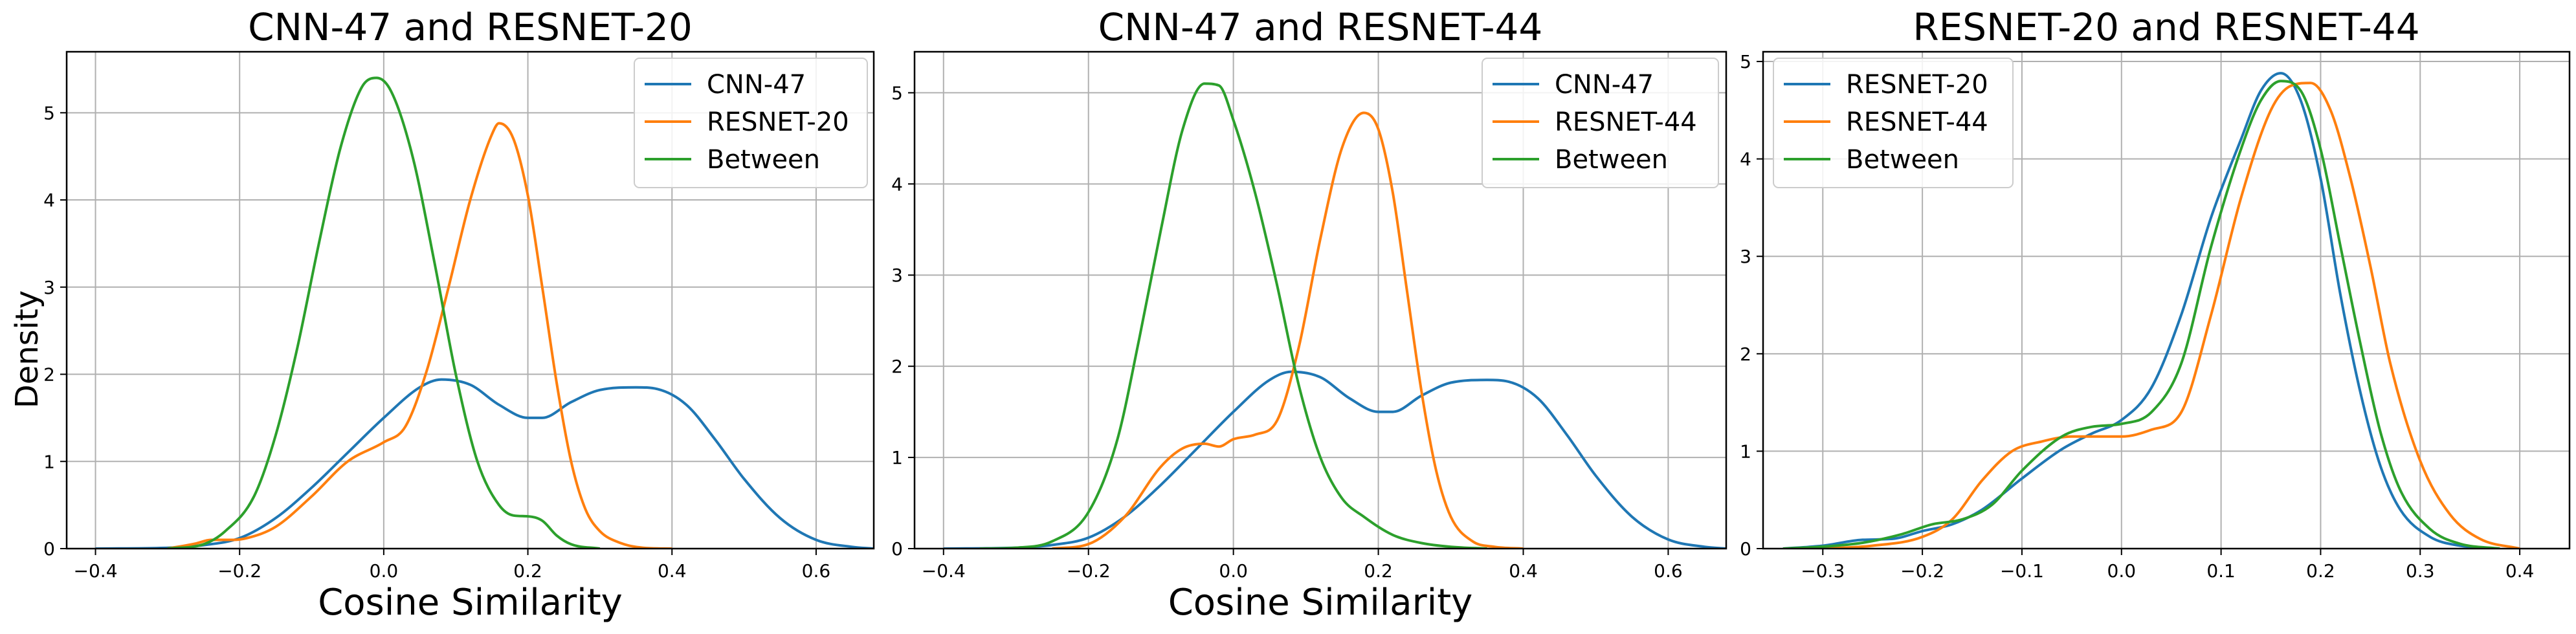  Describe the element at coordinates (2022, 571) in the screenshot. I see `x-tick-label: −0.1` at that location.